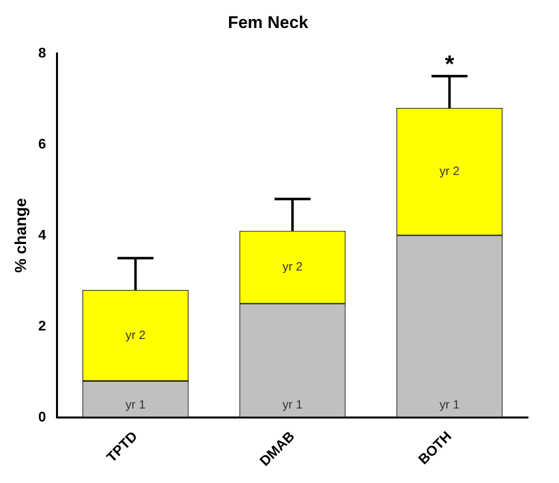  I want to click on annotation: *, so click(449, 64).